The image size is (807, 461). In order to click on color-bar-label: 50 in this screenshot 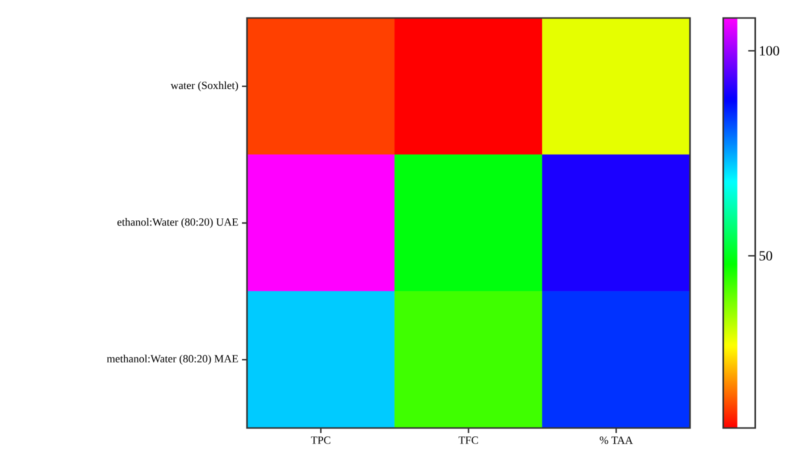, I will do `click(766, 256)`.